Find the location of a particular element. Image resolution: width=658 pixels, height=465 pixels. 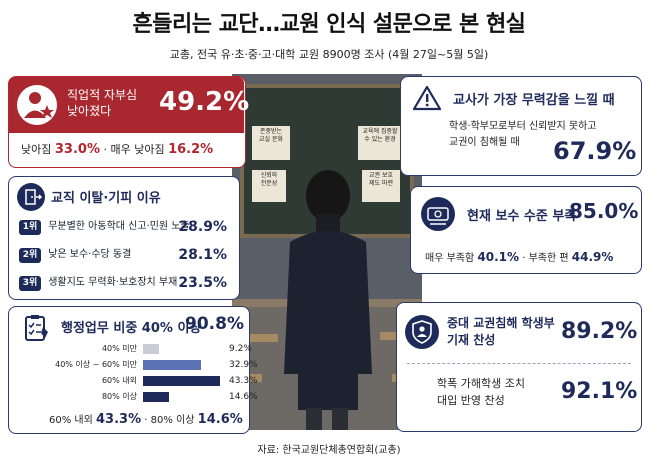

pay-detail: 매우 부족함 40.1% · 부족한 편 44.9% is located at coordinates (519, 256).